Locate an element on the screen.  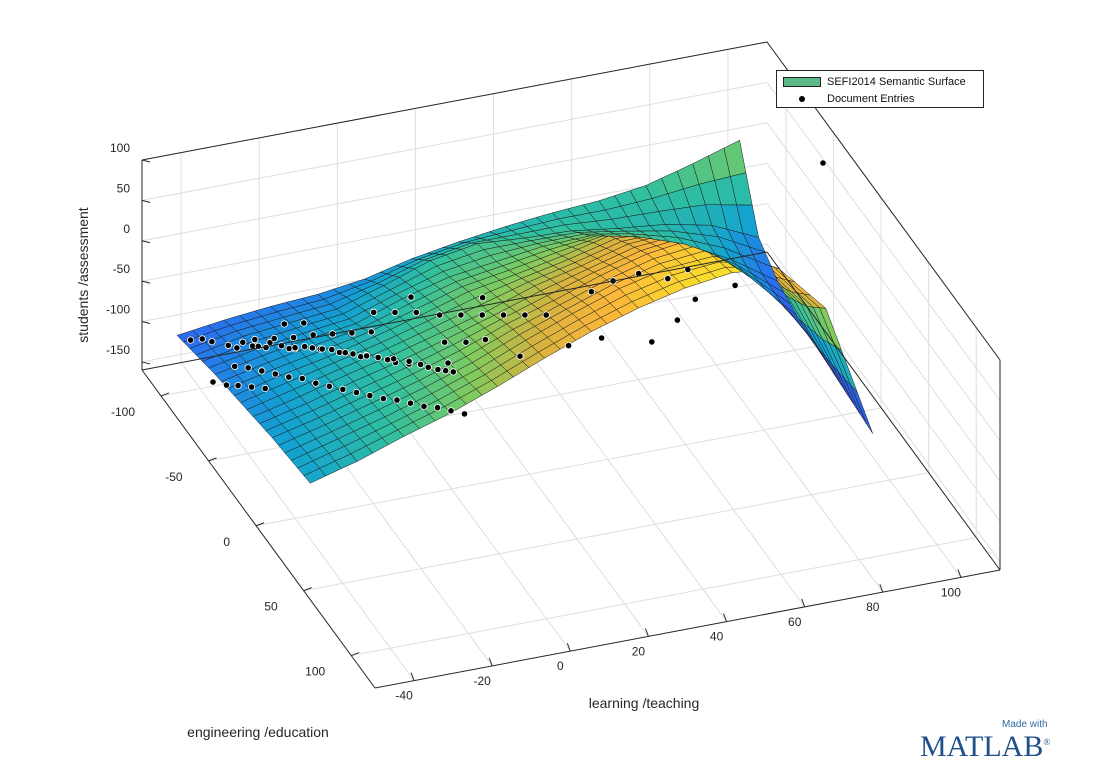
y-tick-label: -50 is located at coordinates (174, 477).